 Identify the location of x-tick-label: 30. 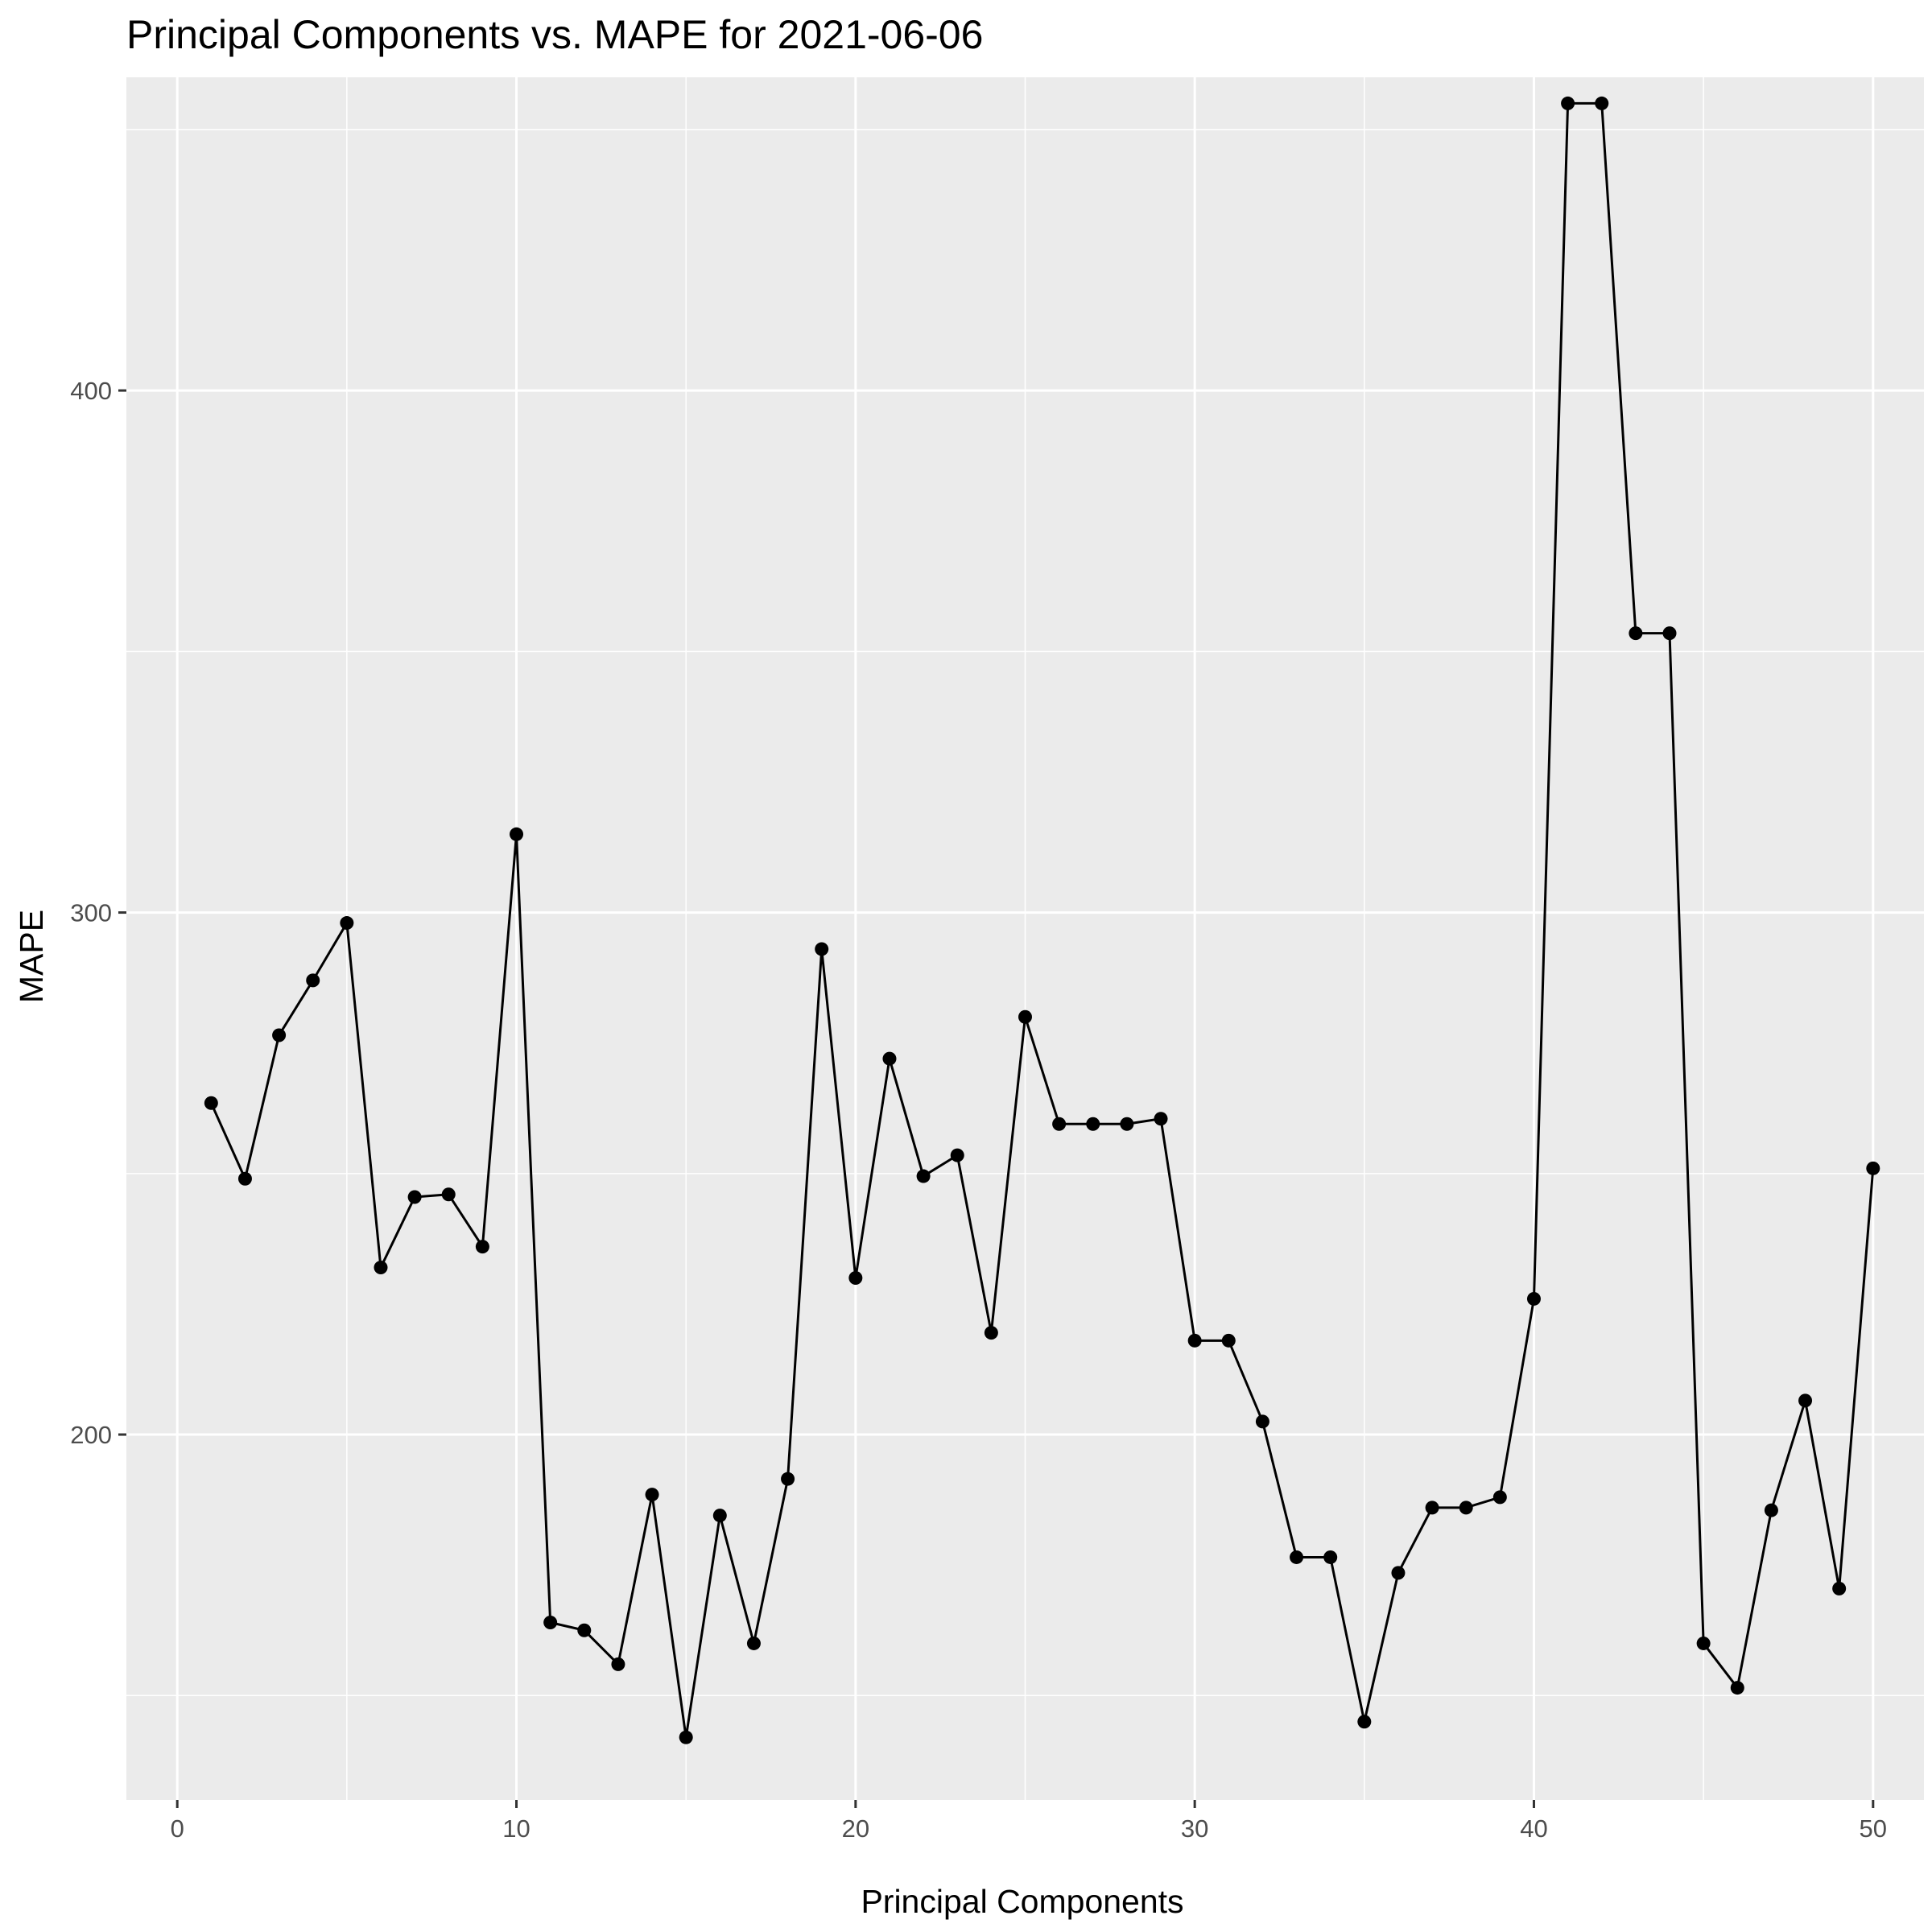
(1194, 1828).